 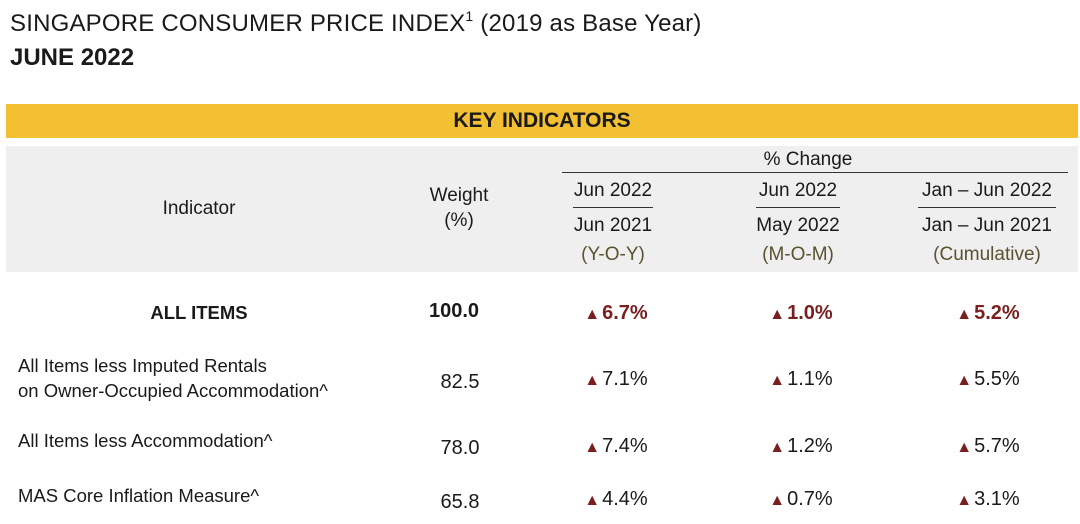 I want to click on cum-value: 5.5%, so click(x=997, y=379).